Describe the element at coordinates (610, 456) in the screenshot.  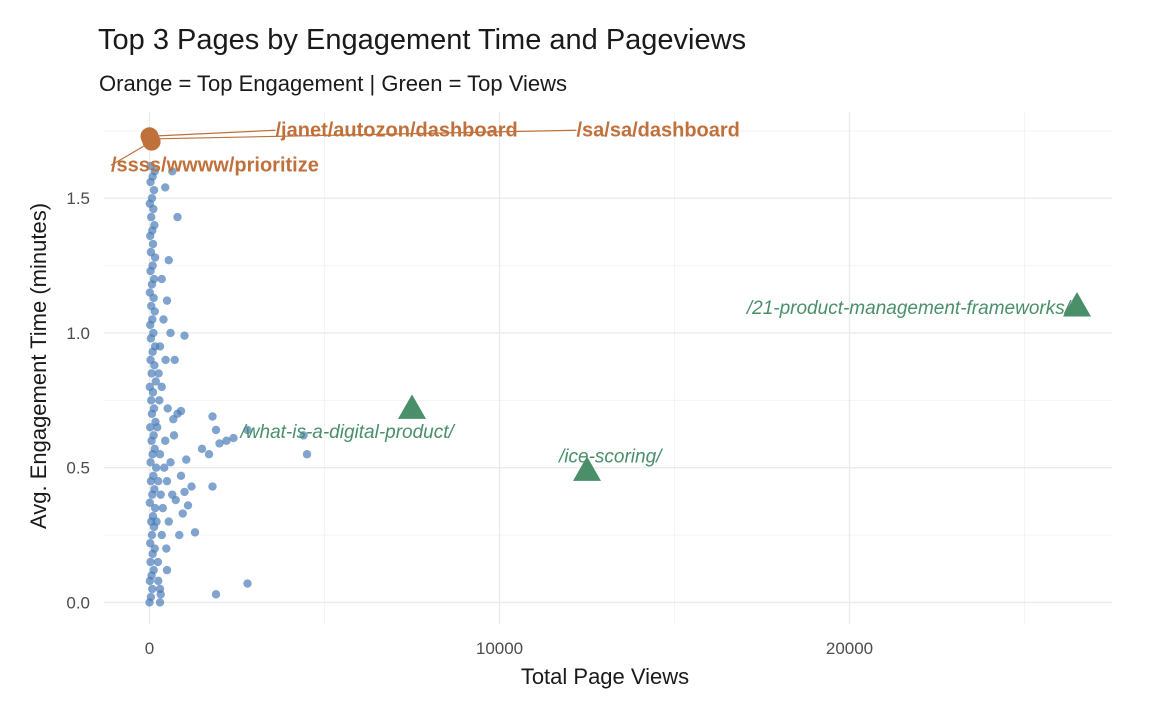
I see `point-label: /ice-scoring/` at that location.